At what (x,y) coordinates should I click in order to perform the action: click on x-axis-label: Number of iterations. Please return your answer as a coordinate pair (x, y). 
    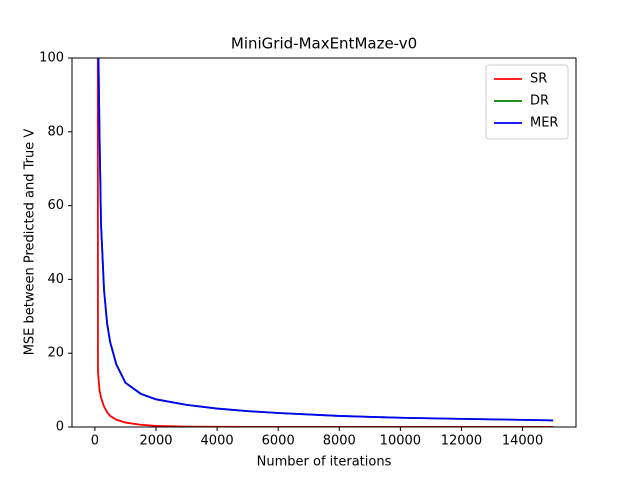
    Looking at the image, I should click on (324, 462).